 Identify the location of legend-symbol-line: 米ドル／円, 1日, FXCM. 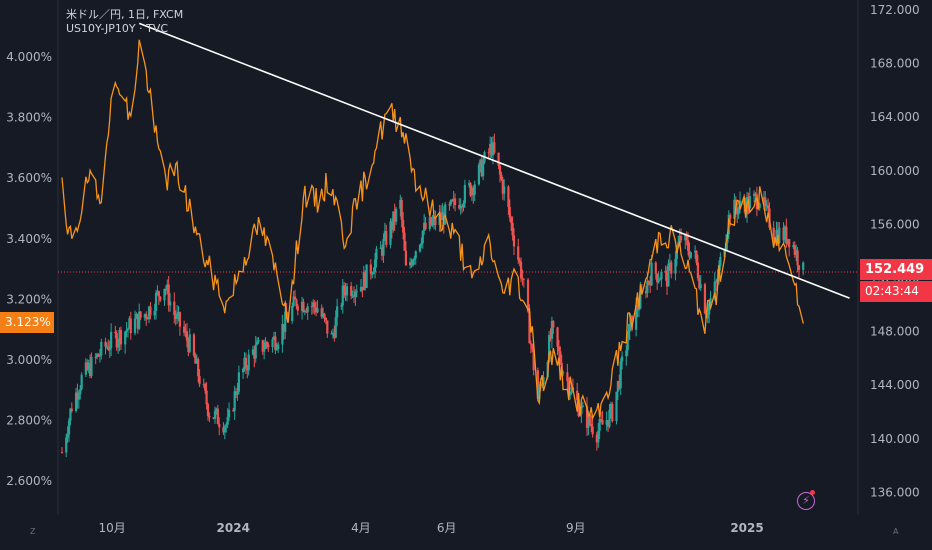
(125, 14).